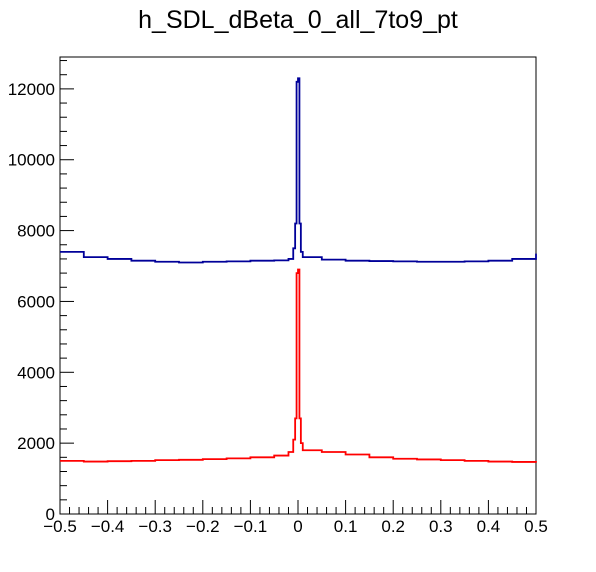 This screenshot has height=572, width=596. I want to click on y-tick-label: 0, so click(50, 514).